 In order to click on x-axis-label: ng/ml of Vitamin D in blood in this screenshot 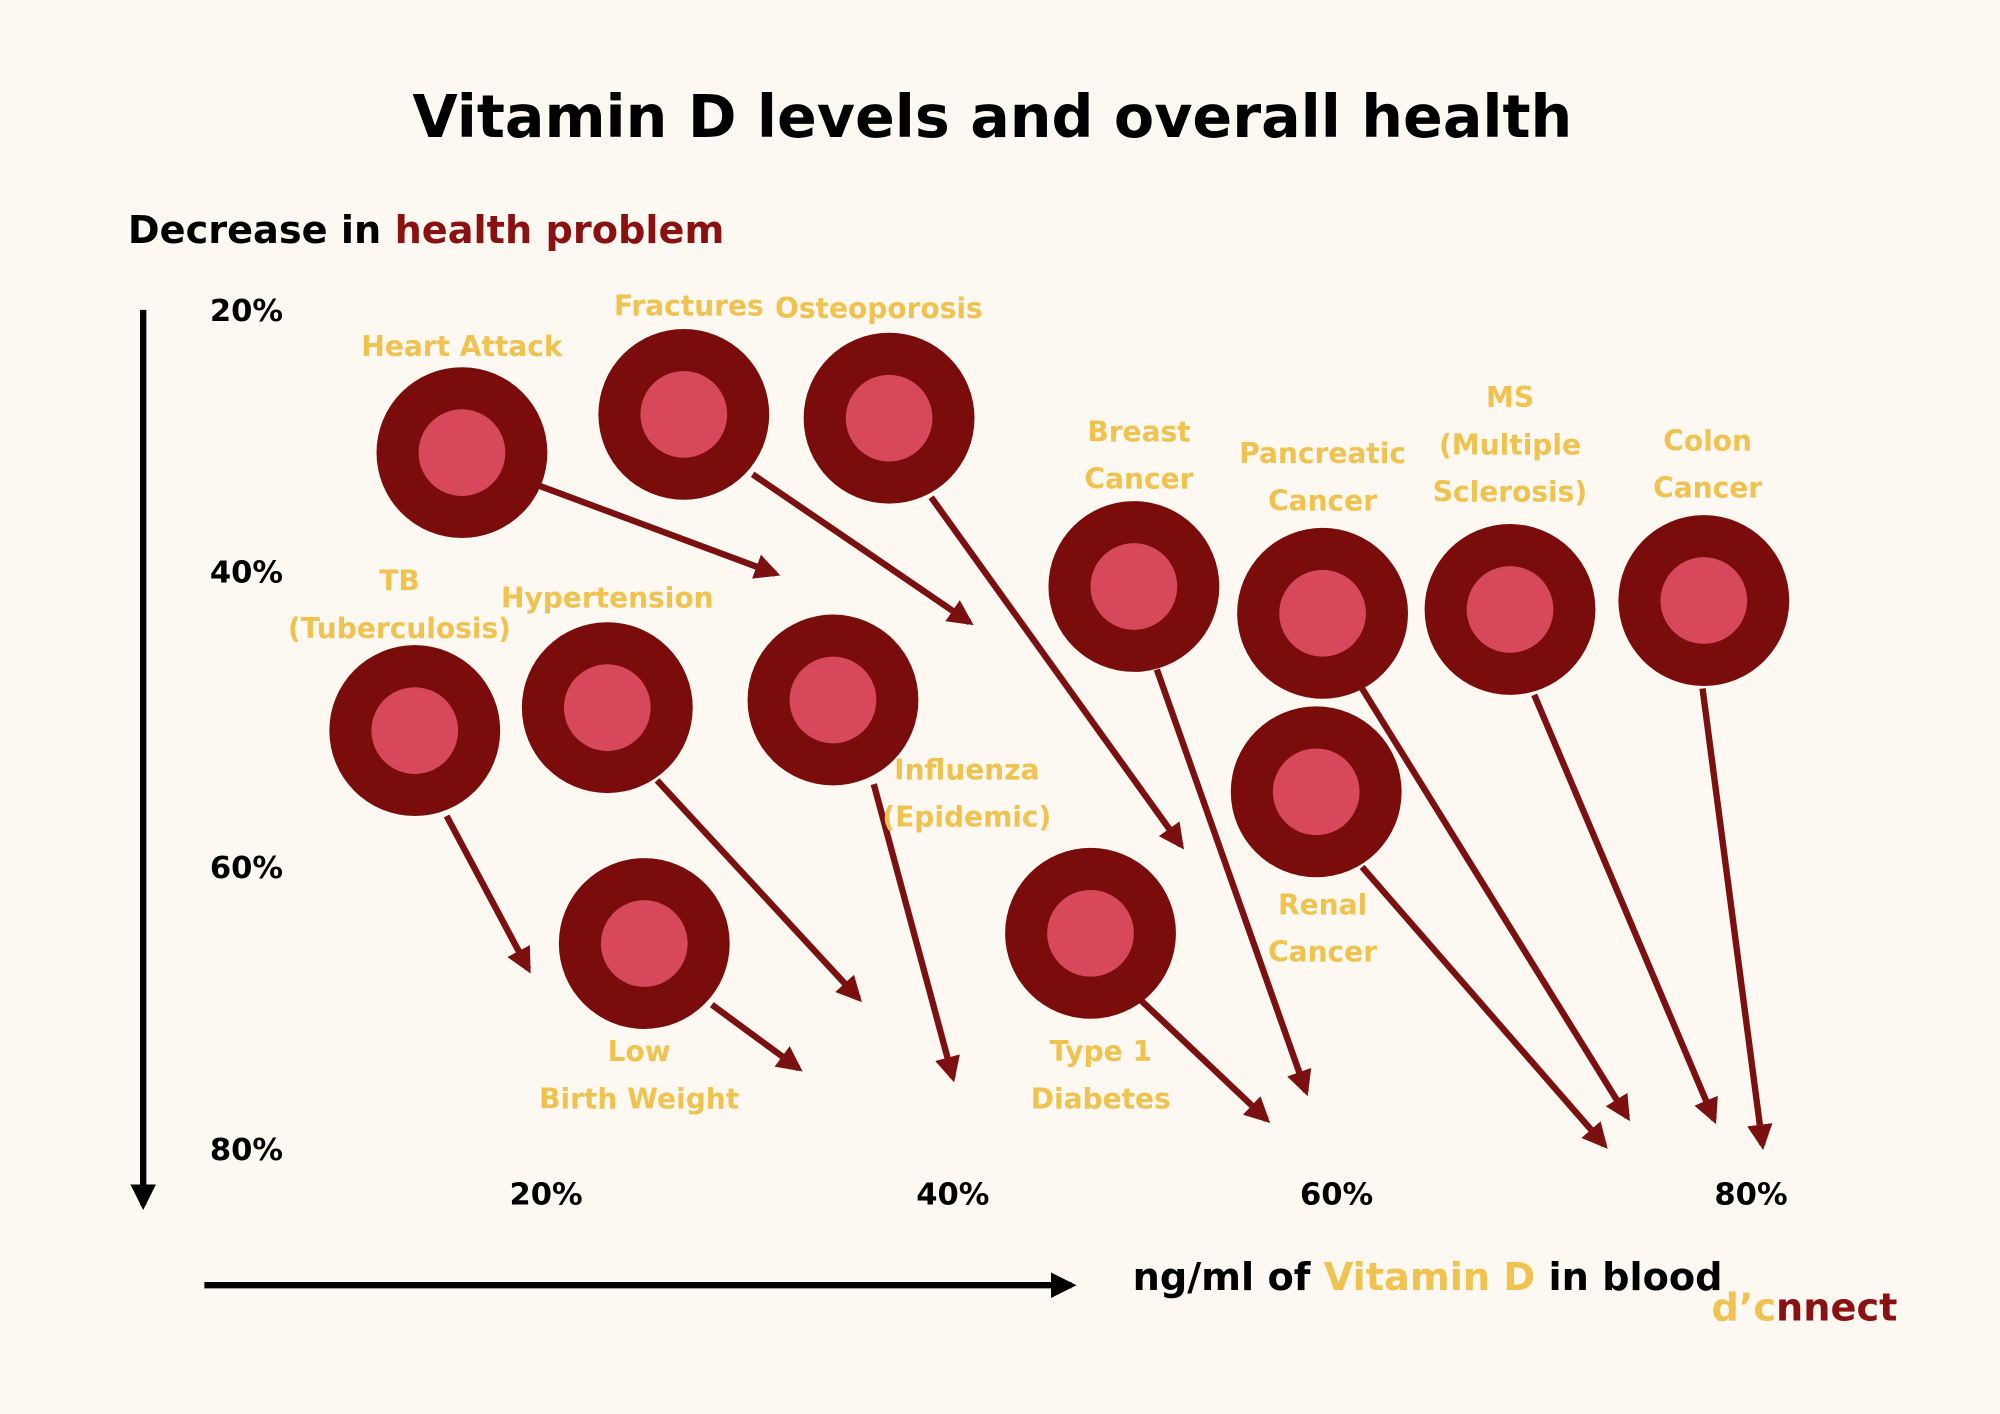, I will do `click(1428, 1276)`.